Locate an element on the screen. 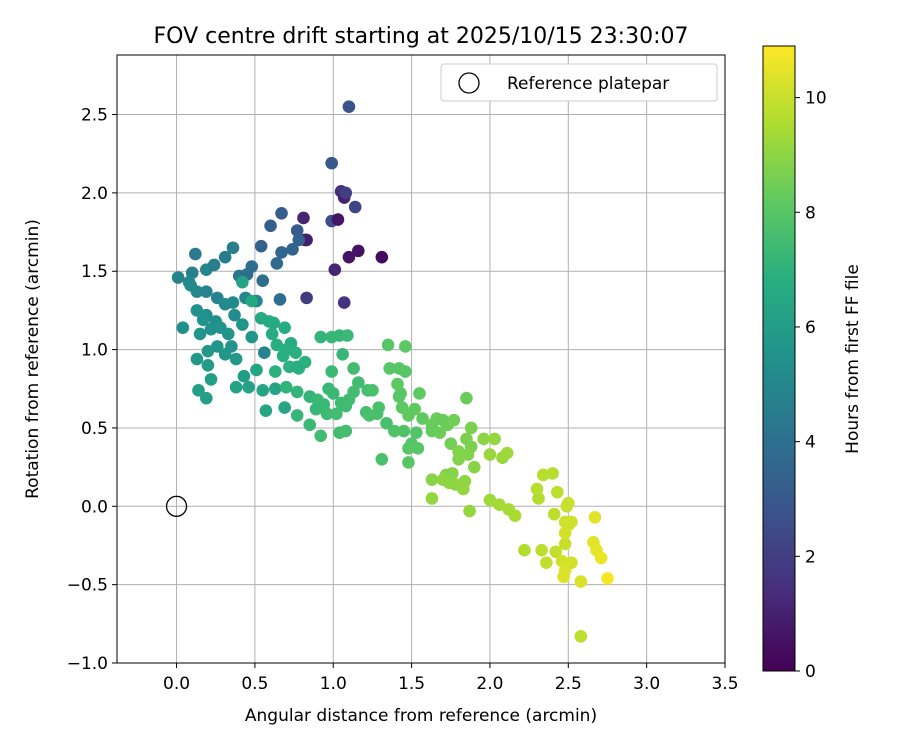  y-tick-label: 1.0 is located at coordinates (94, 351).